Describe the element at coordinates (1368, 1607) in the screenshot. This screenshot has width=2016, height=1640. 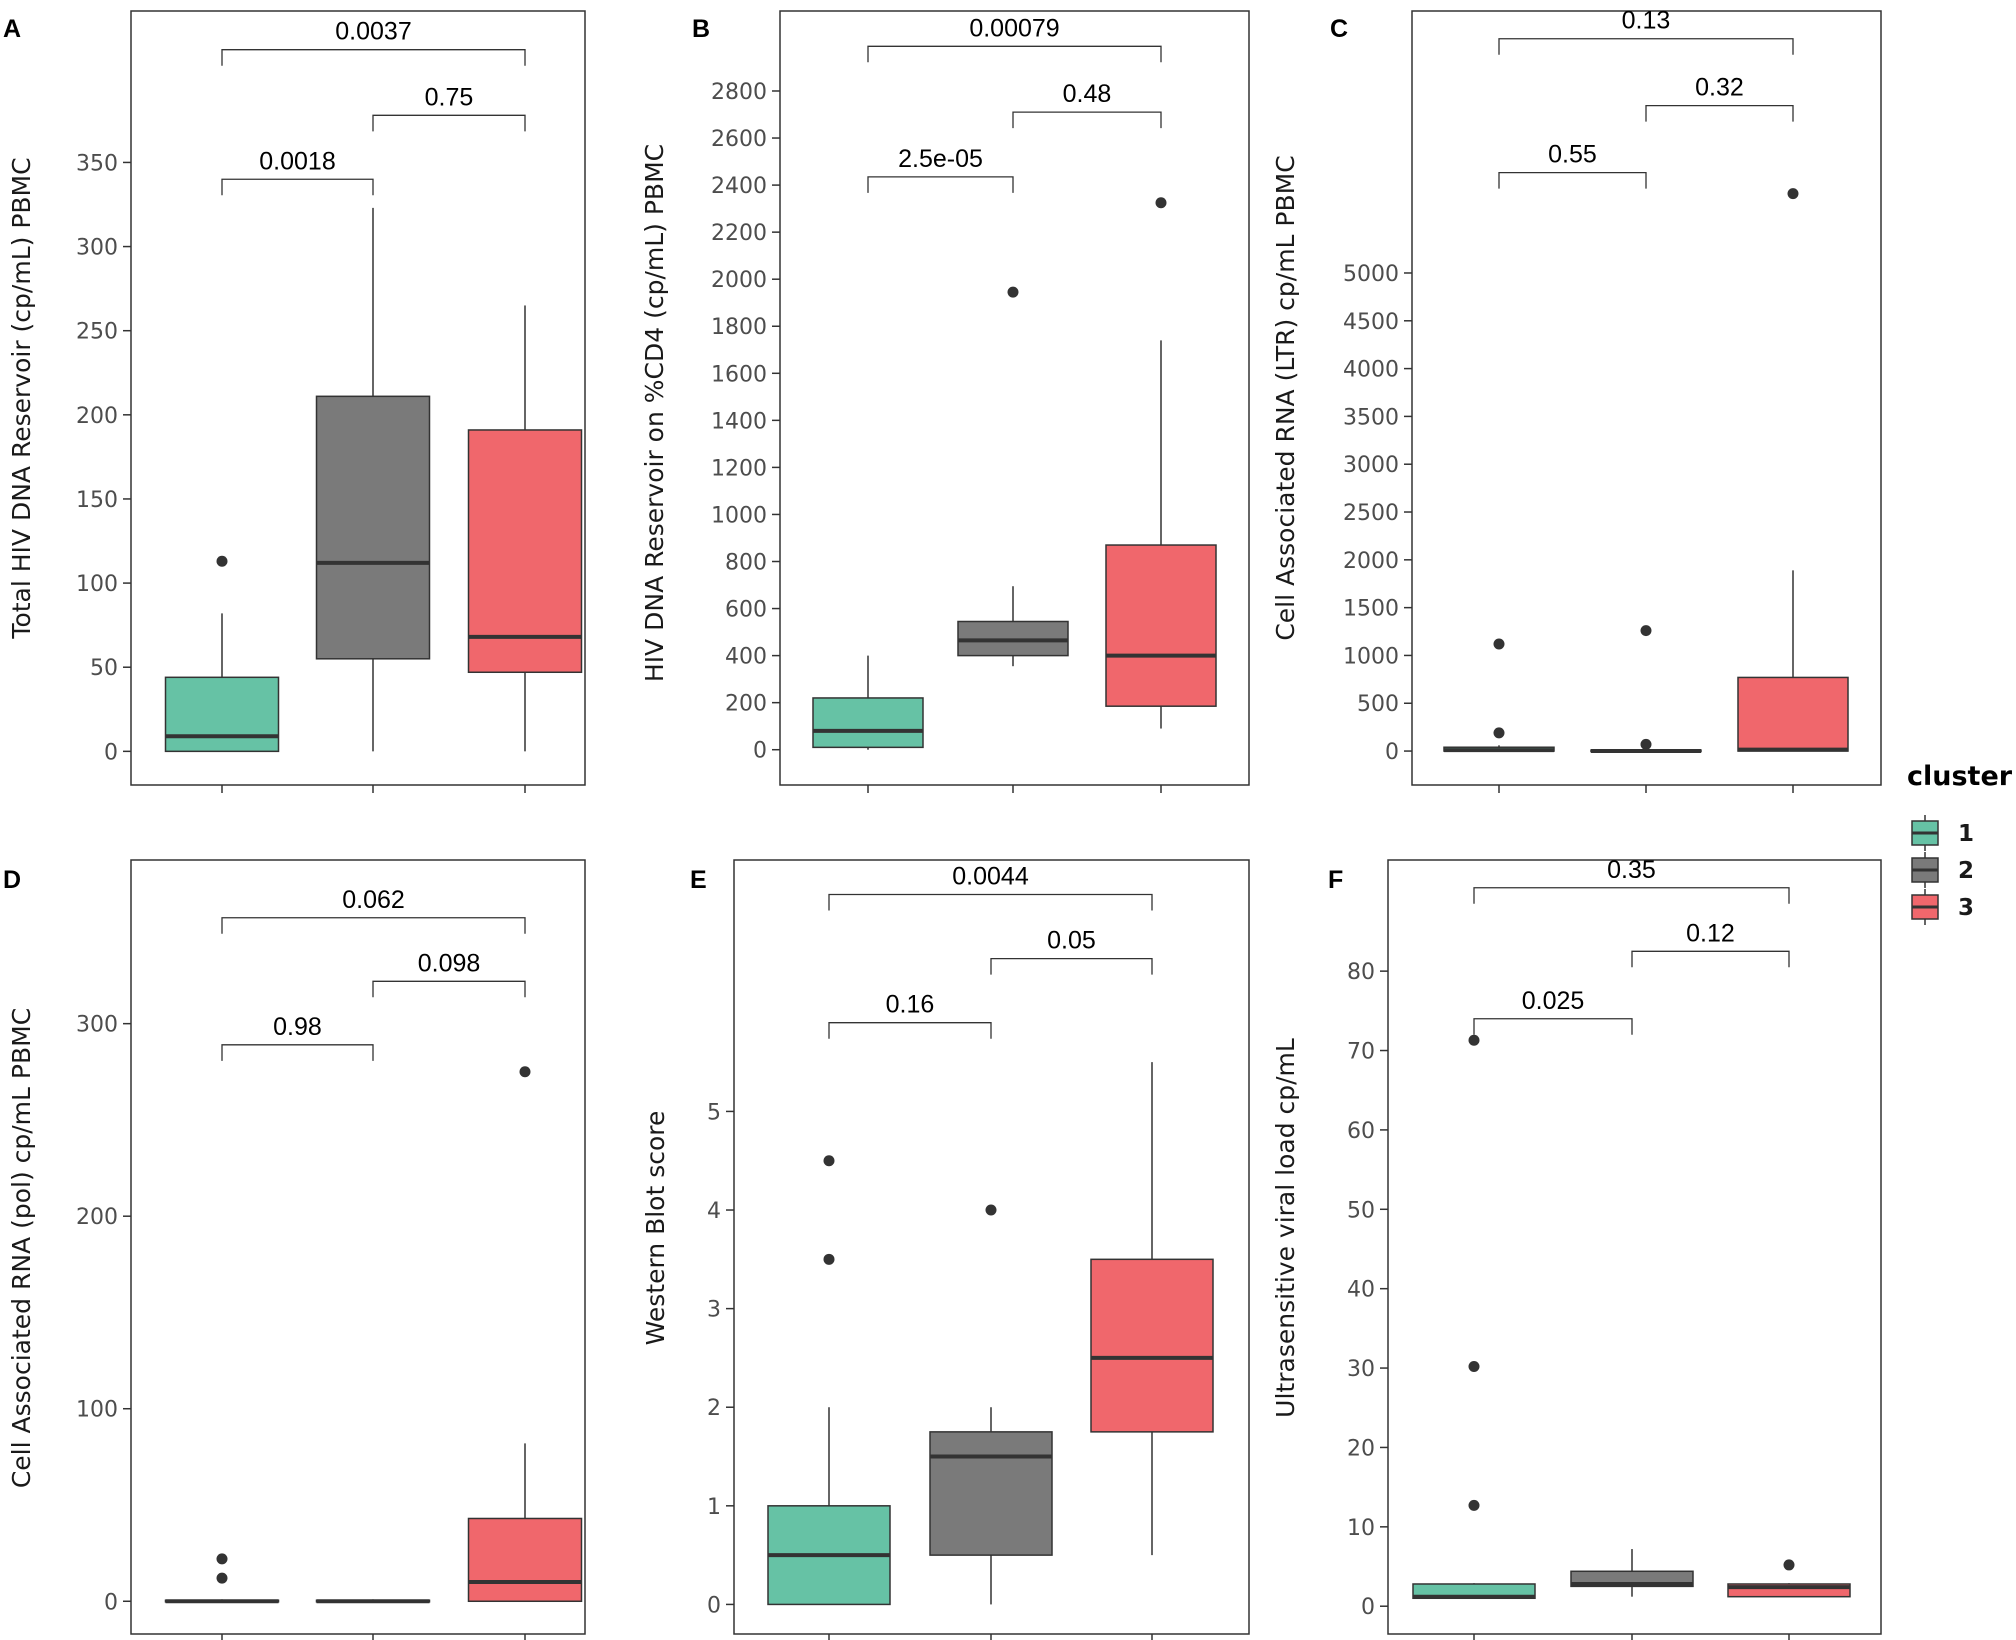
I see `panel-f-ytick-label: 0` at that location.